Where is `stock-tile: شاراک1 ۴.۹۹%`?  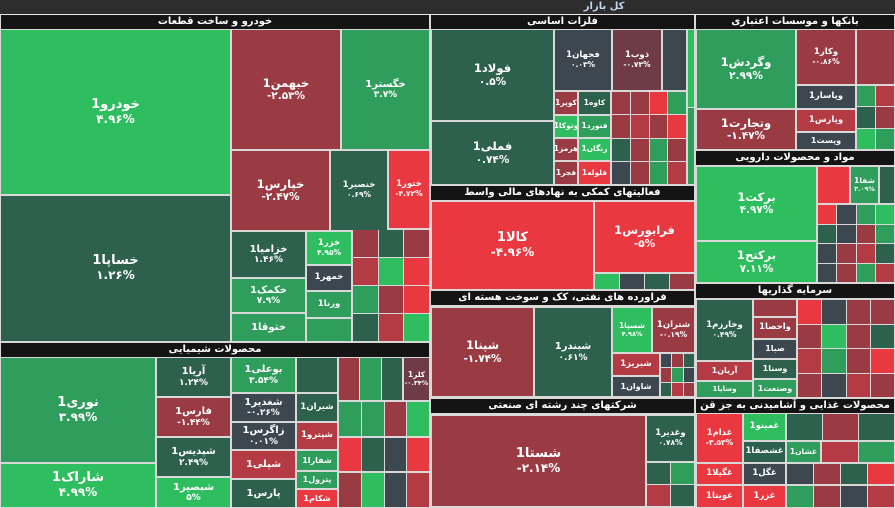
stock-tile: شاراک1 ۴.۹۹% is located at coordinates (78, 485).